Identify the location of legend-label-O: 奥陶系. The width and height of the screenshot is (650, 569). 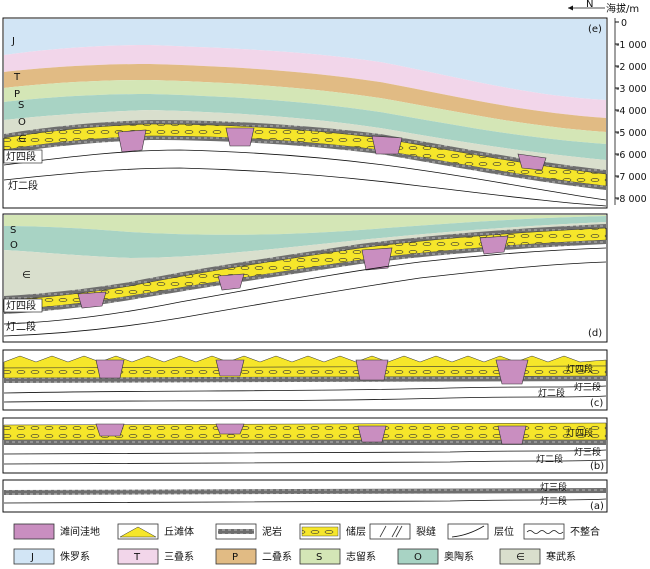
(459, 556).